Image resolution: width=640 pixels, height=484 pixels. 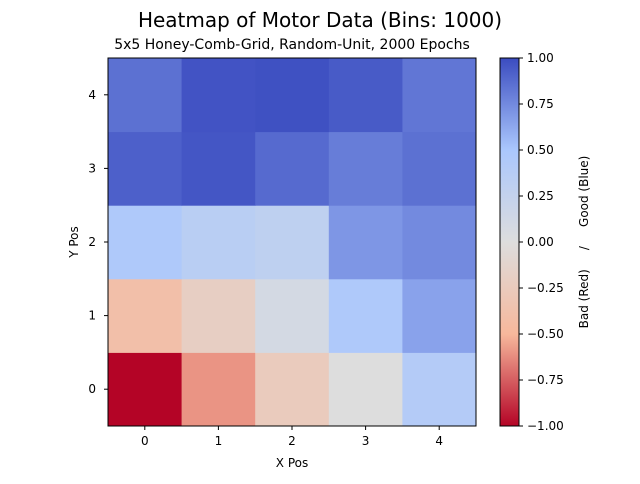 I want to click on colorbar-tick-label: 1.00, so click(x=540, y=58).